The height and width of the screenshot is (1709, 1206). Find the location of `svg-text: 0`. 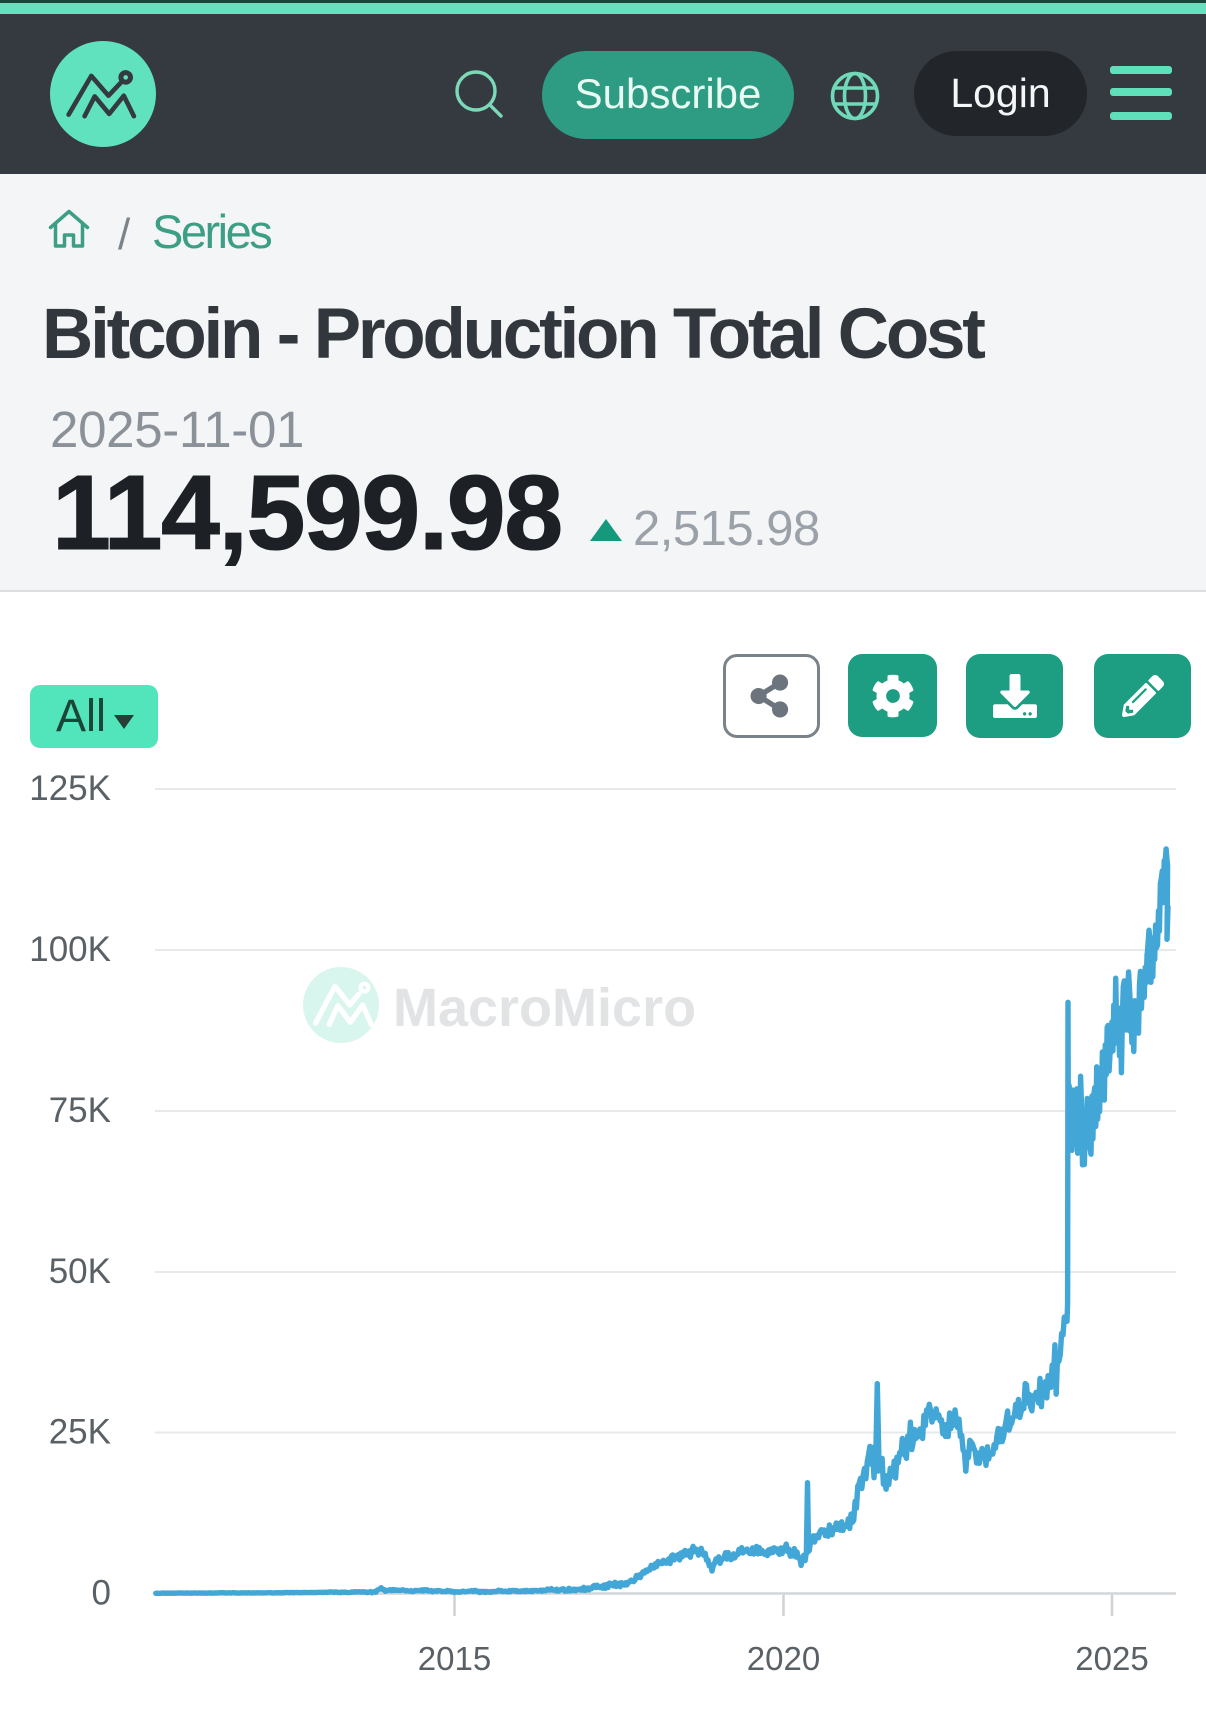

svg-text: 0 is located at coordinates (101, 1593).